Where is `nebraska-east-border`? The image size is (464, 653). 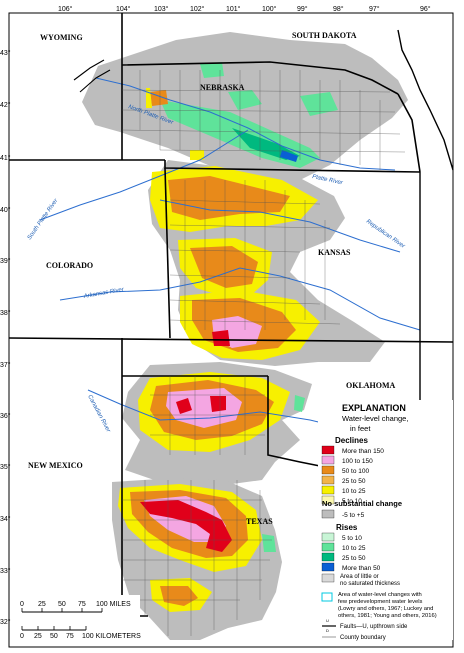
nebraska-east-border is located at coordinates (409, 133).